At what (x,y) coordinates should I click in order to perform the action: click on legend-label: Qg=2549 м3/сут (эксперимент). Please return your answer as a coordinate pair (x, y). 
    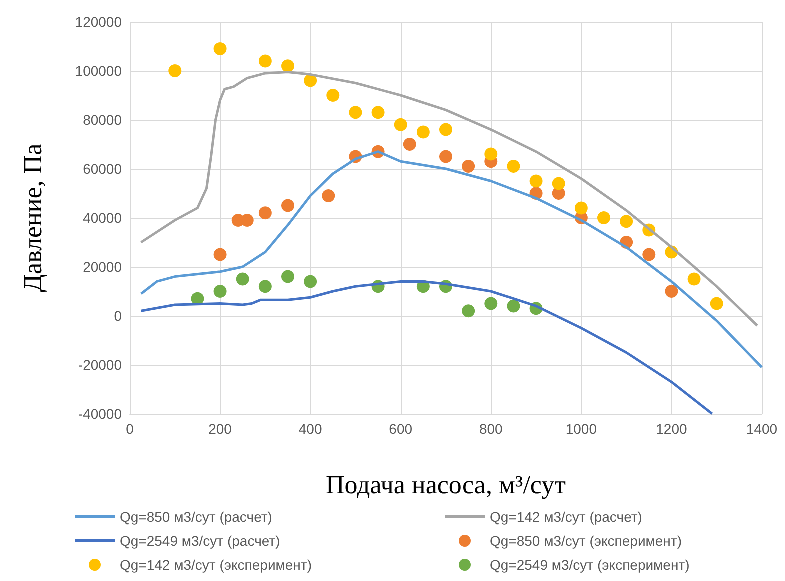
    Looking at the image, I should click on (590, 565).